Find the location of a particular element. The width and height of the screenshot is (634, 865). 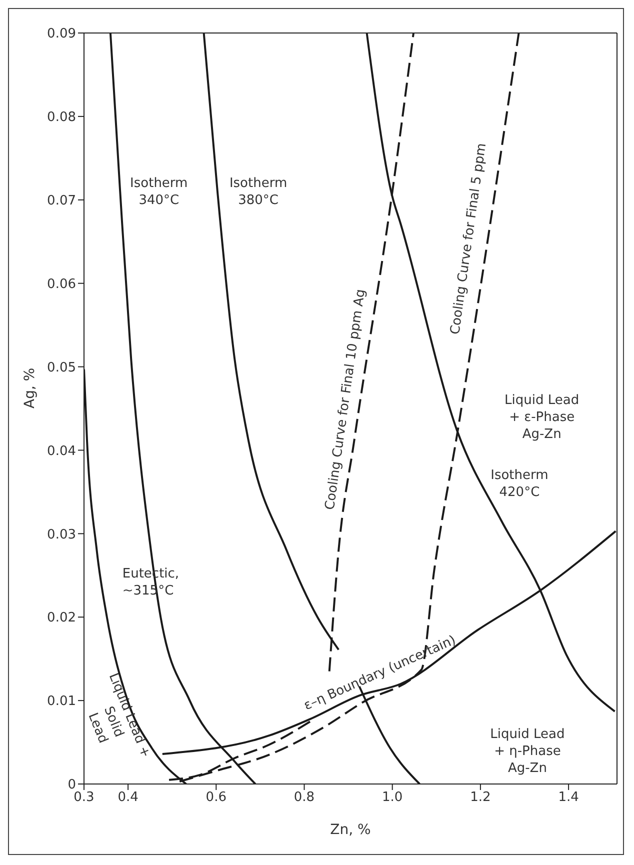

annotation: Cooling Curve for Final 5 ppm is located at coordinates (468, 239).